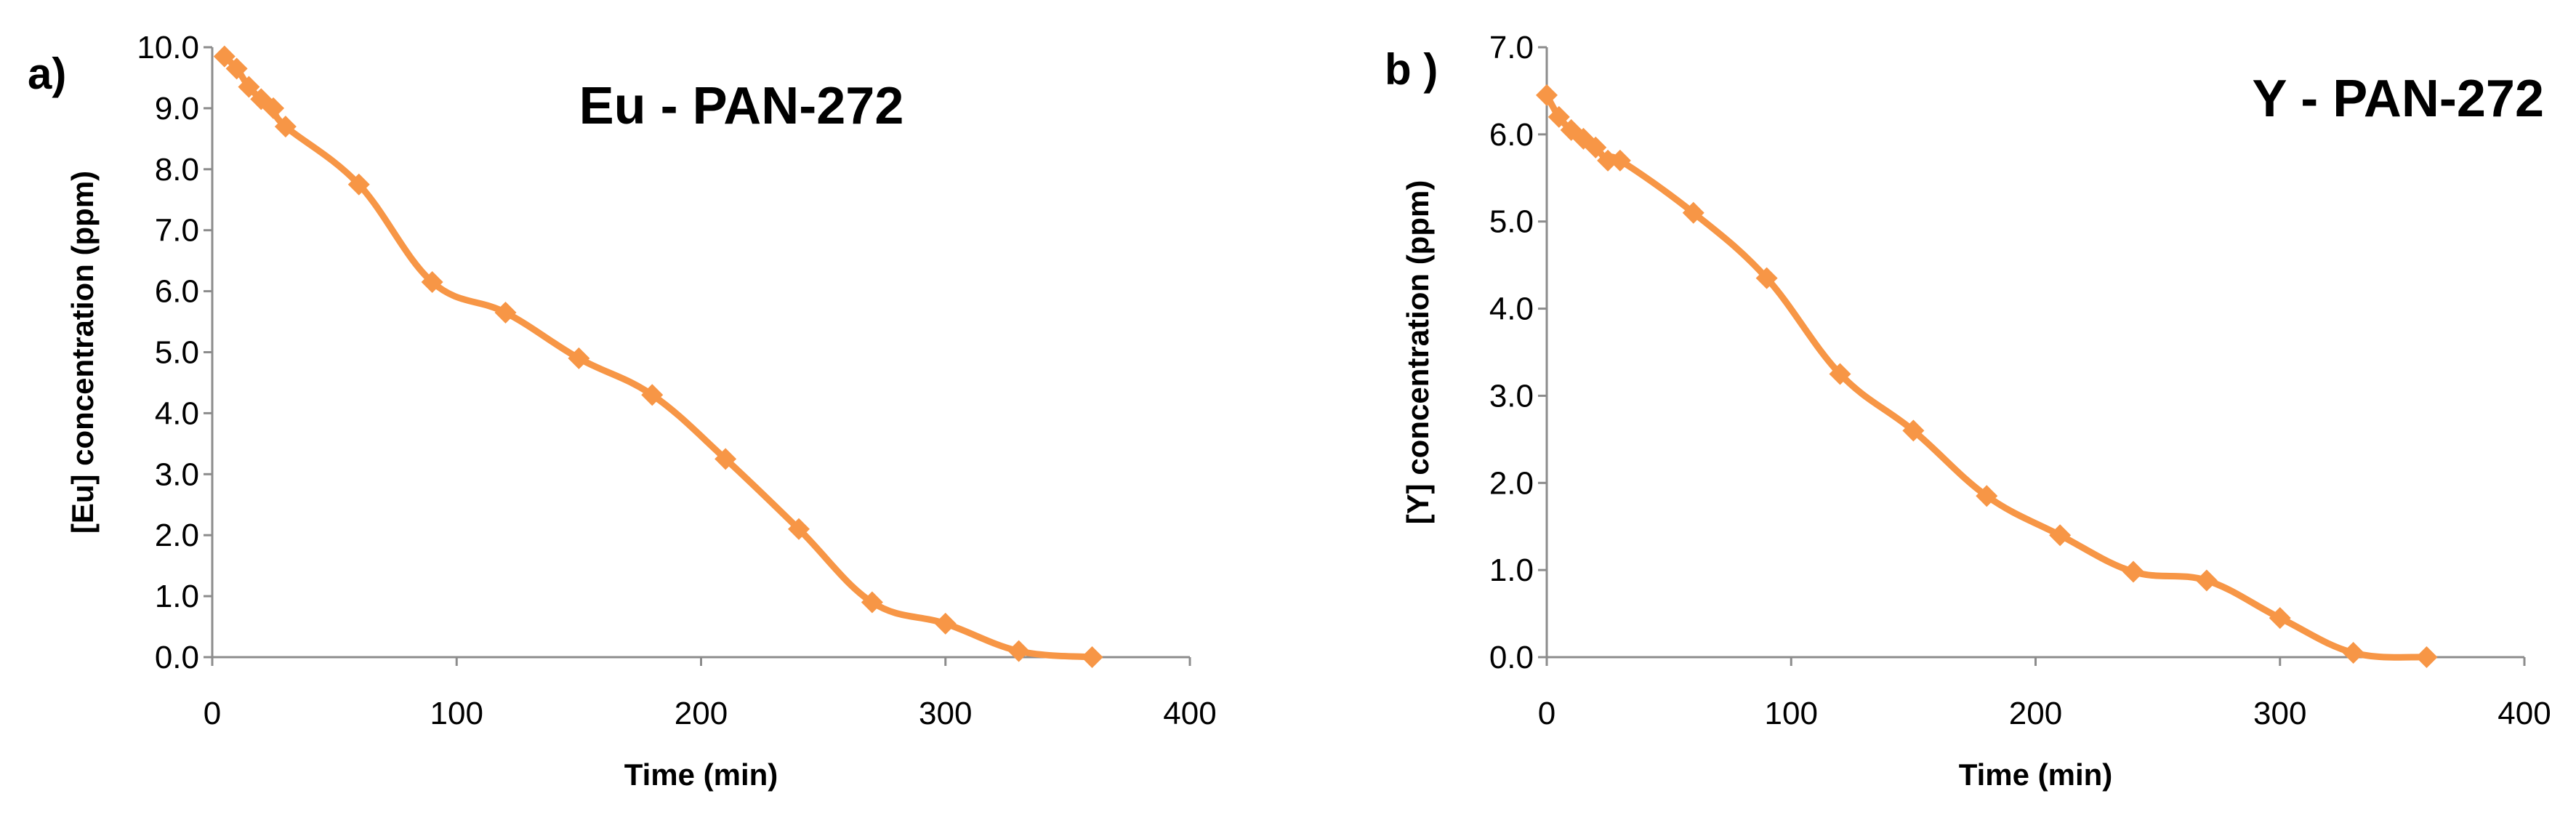 This screenshot has height=820, width=2576. I want to click on y-axis-title: [Y] concentration (ppm), so click(1418, 352).